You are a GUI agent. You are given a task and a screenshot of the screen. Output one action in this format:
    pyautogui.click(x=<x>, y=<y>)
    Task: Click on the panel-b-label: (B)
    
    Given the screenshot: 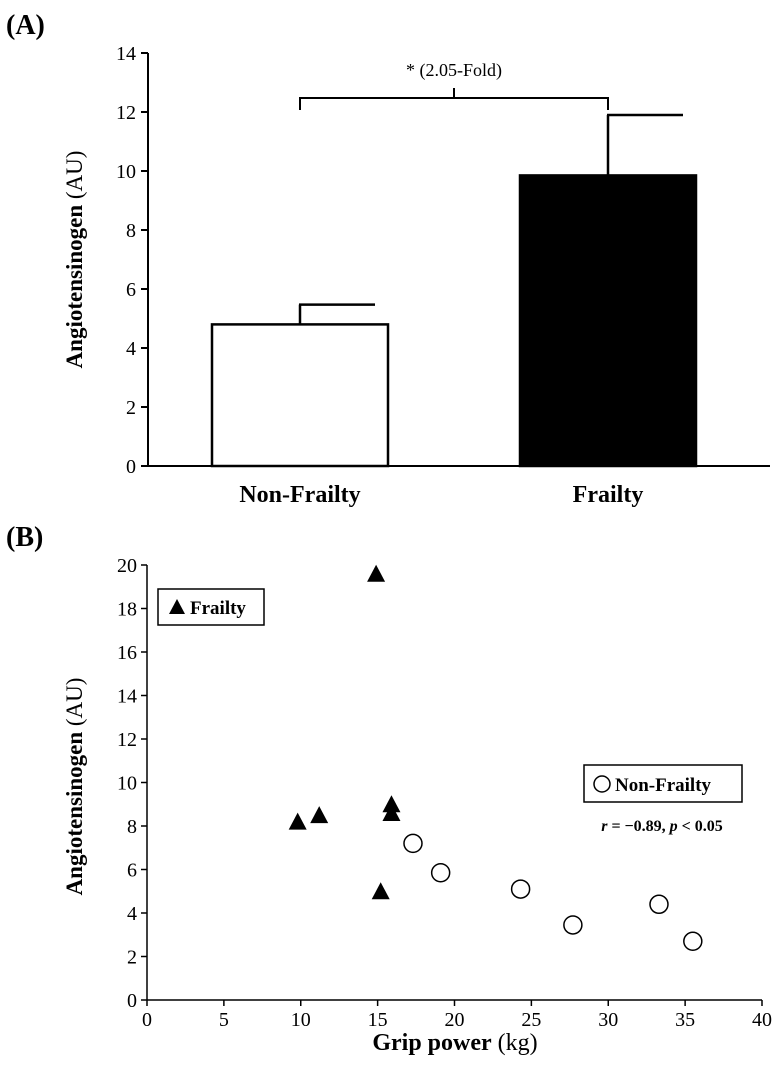 What is the action you would take?
    pyautogui.click(x=24, y=537)
    